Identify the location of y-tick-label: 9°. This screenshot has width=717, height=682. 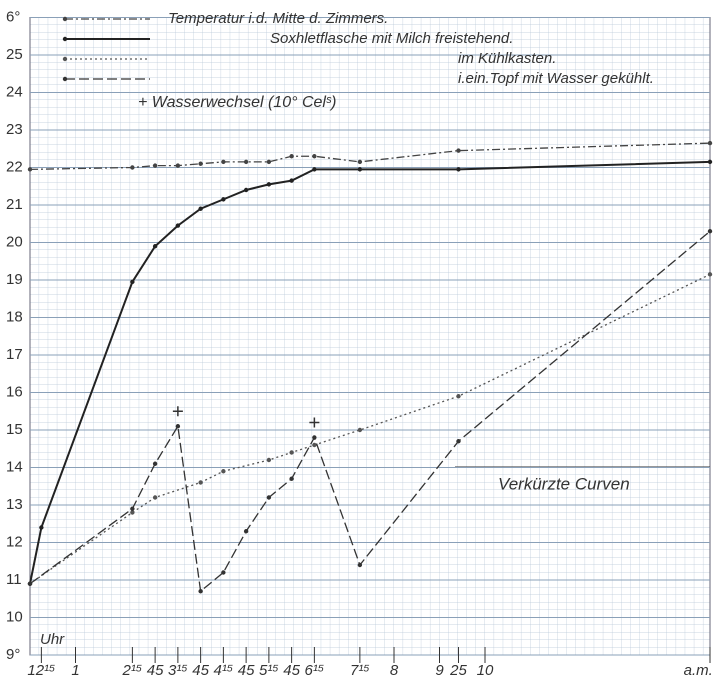
(13, 654).